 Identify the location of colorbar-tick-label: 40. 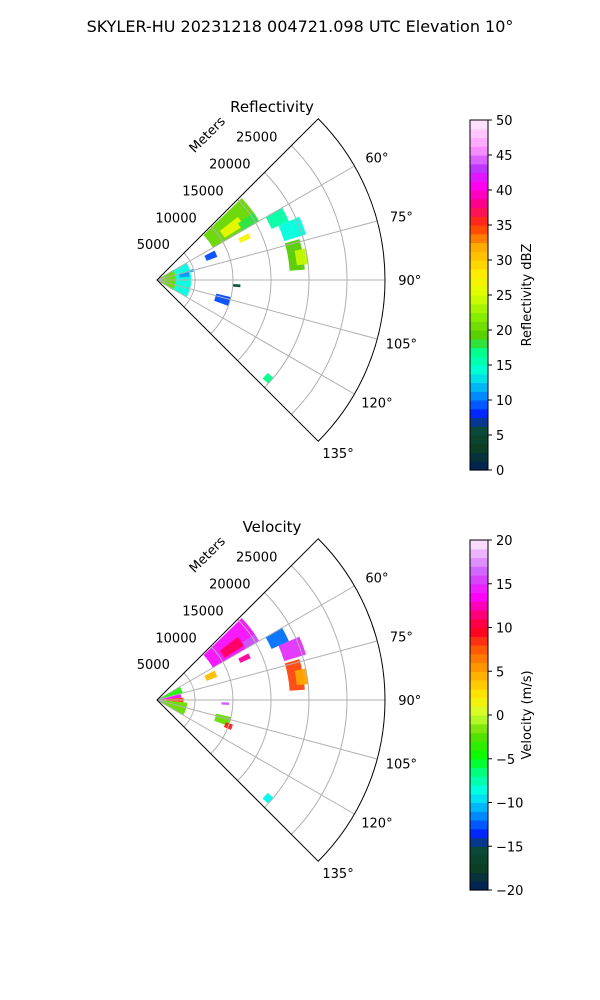
(504, 191).